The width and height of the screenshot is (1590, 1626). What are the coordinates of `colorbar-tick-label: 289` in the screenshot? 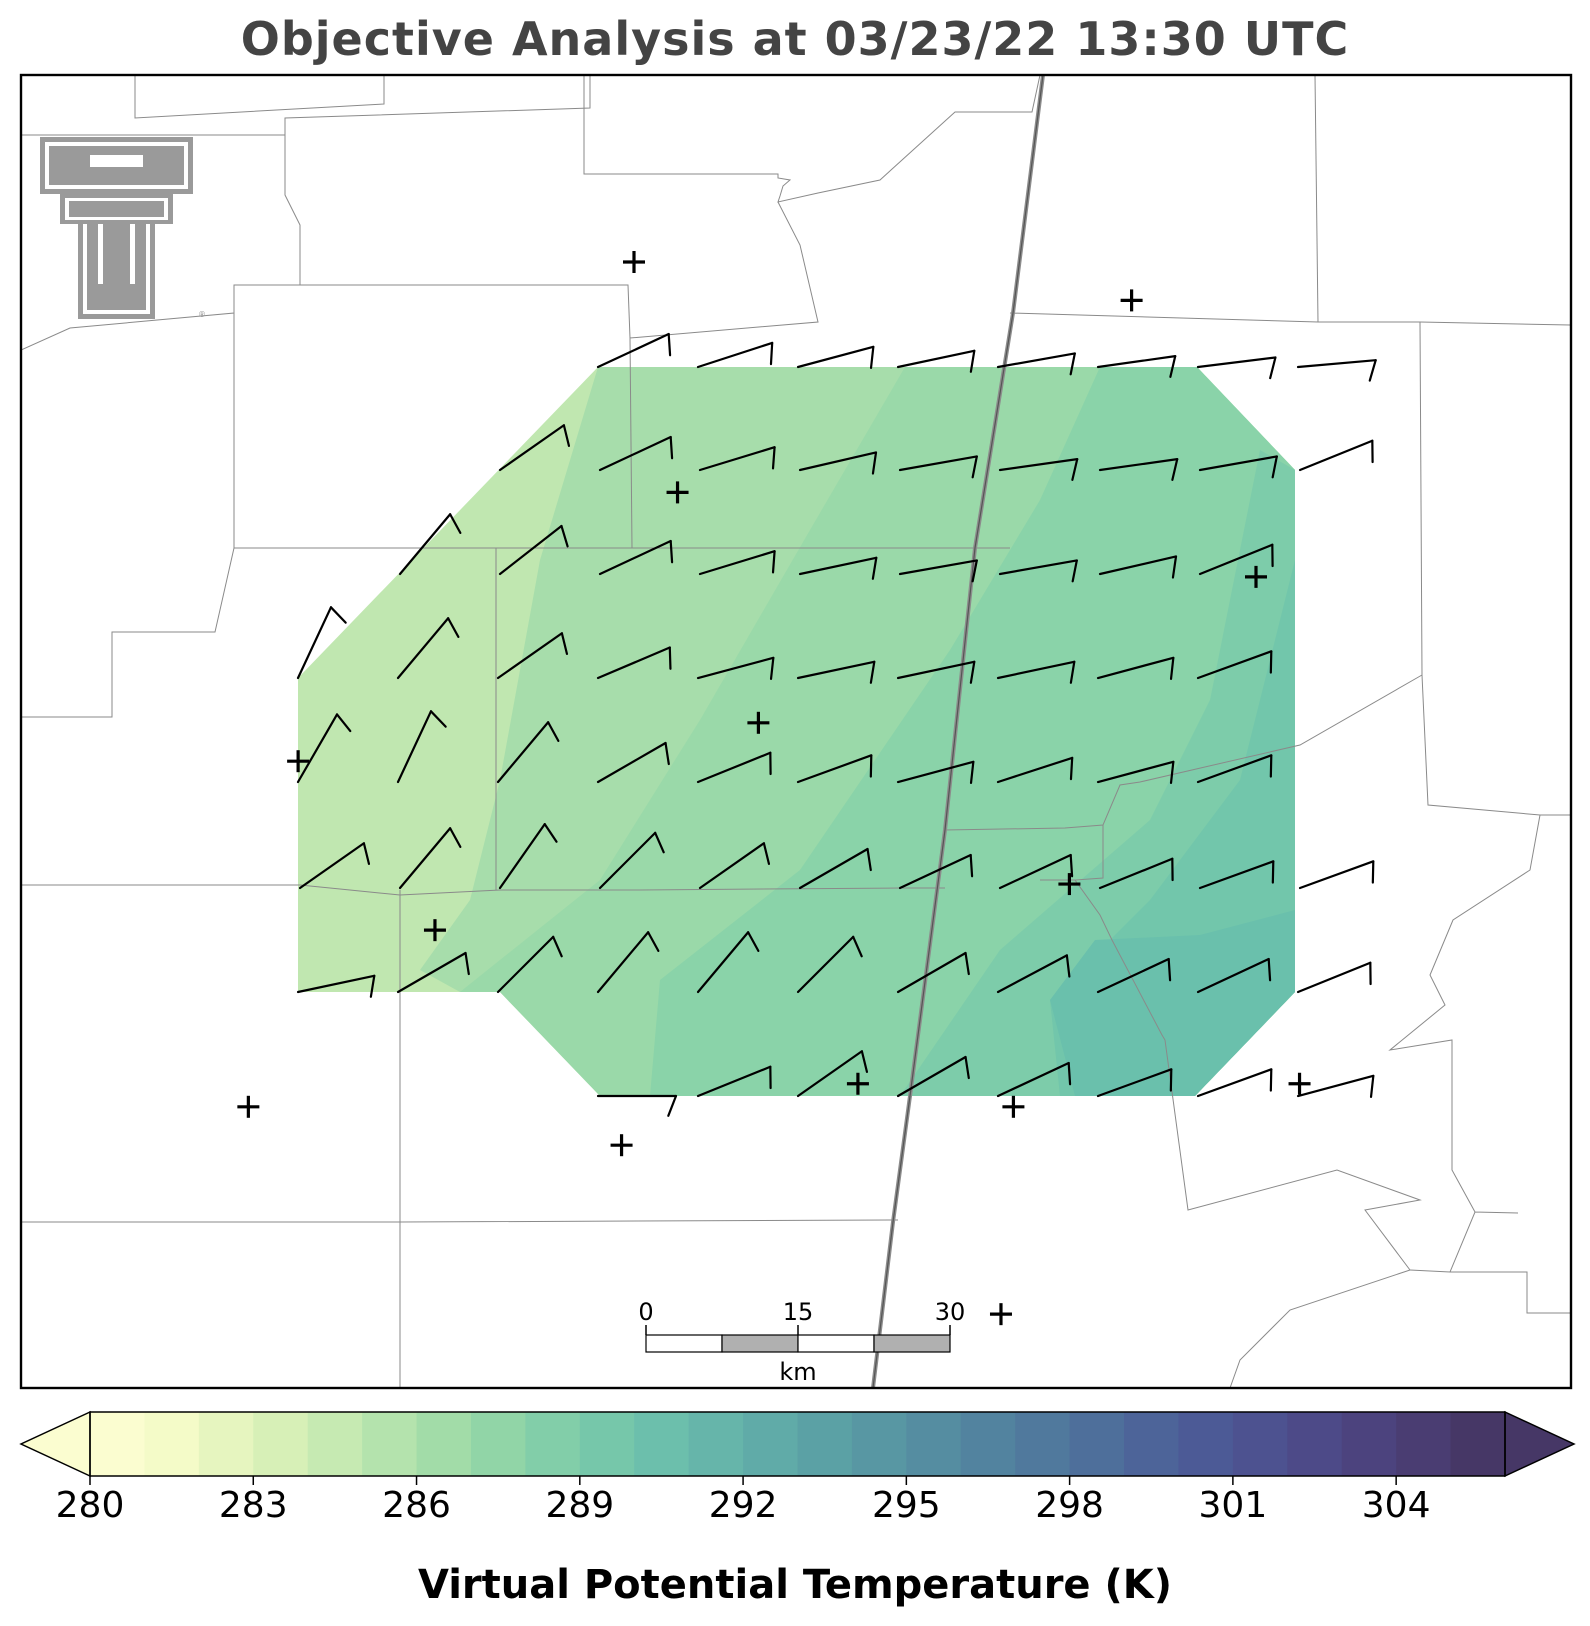 It's located at (580, 1505).